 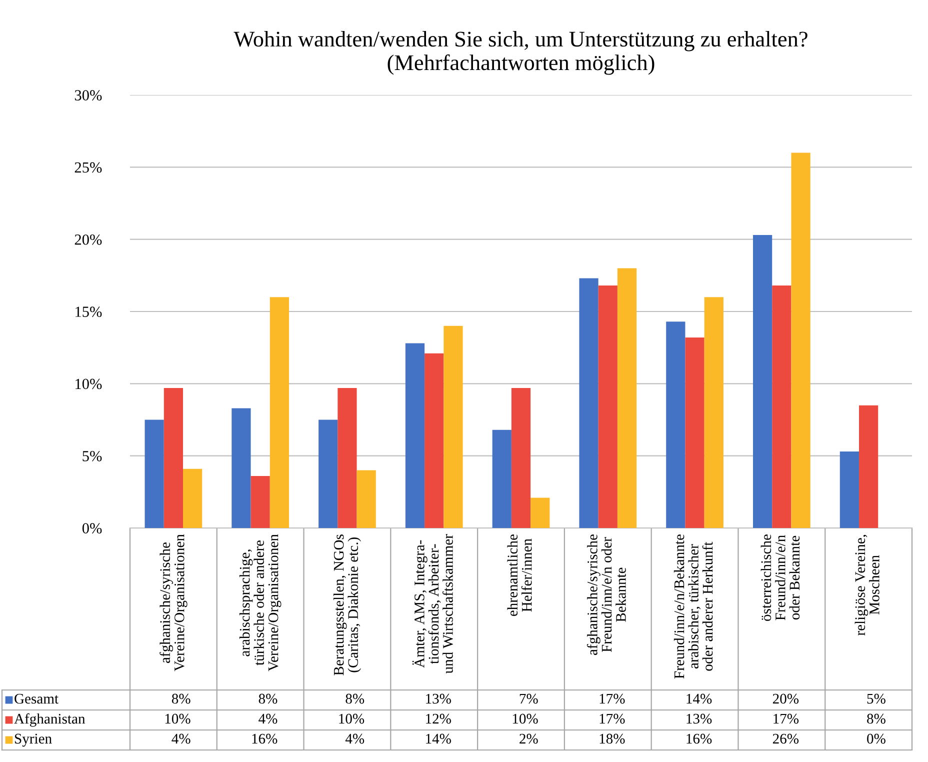 What do you see at coordinates (36, 699) in the screenshot?
I see `legend-label: Gesamt` at bounding box center [36, 699].